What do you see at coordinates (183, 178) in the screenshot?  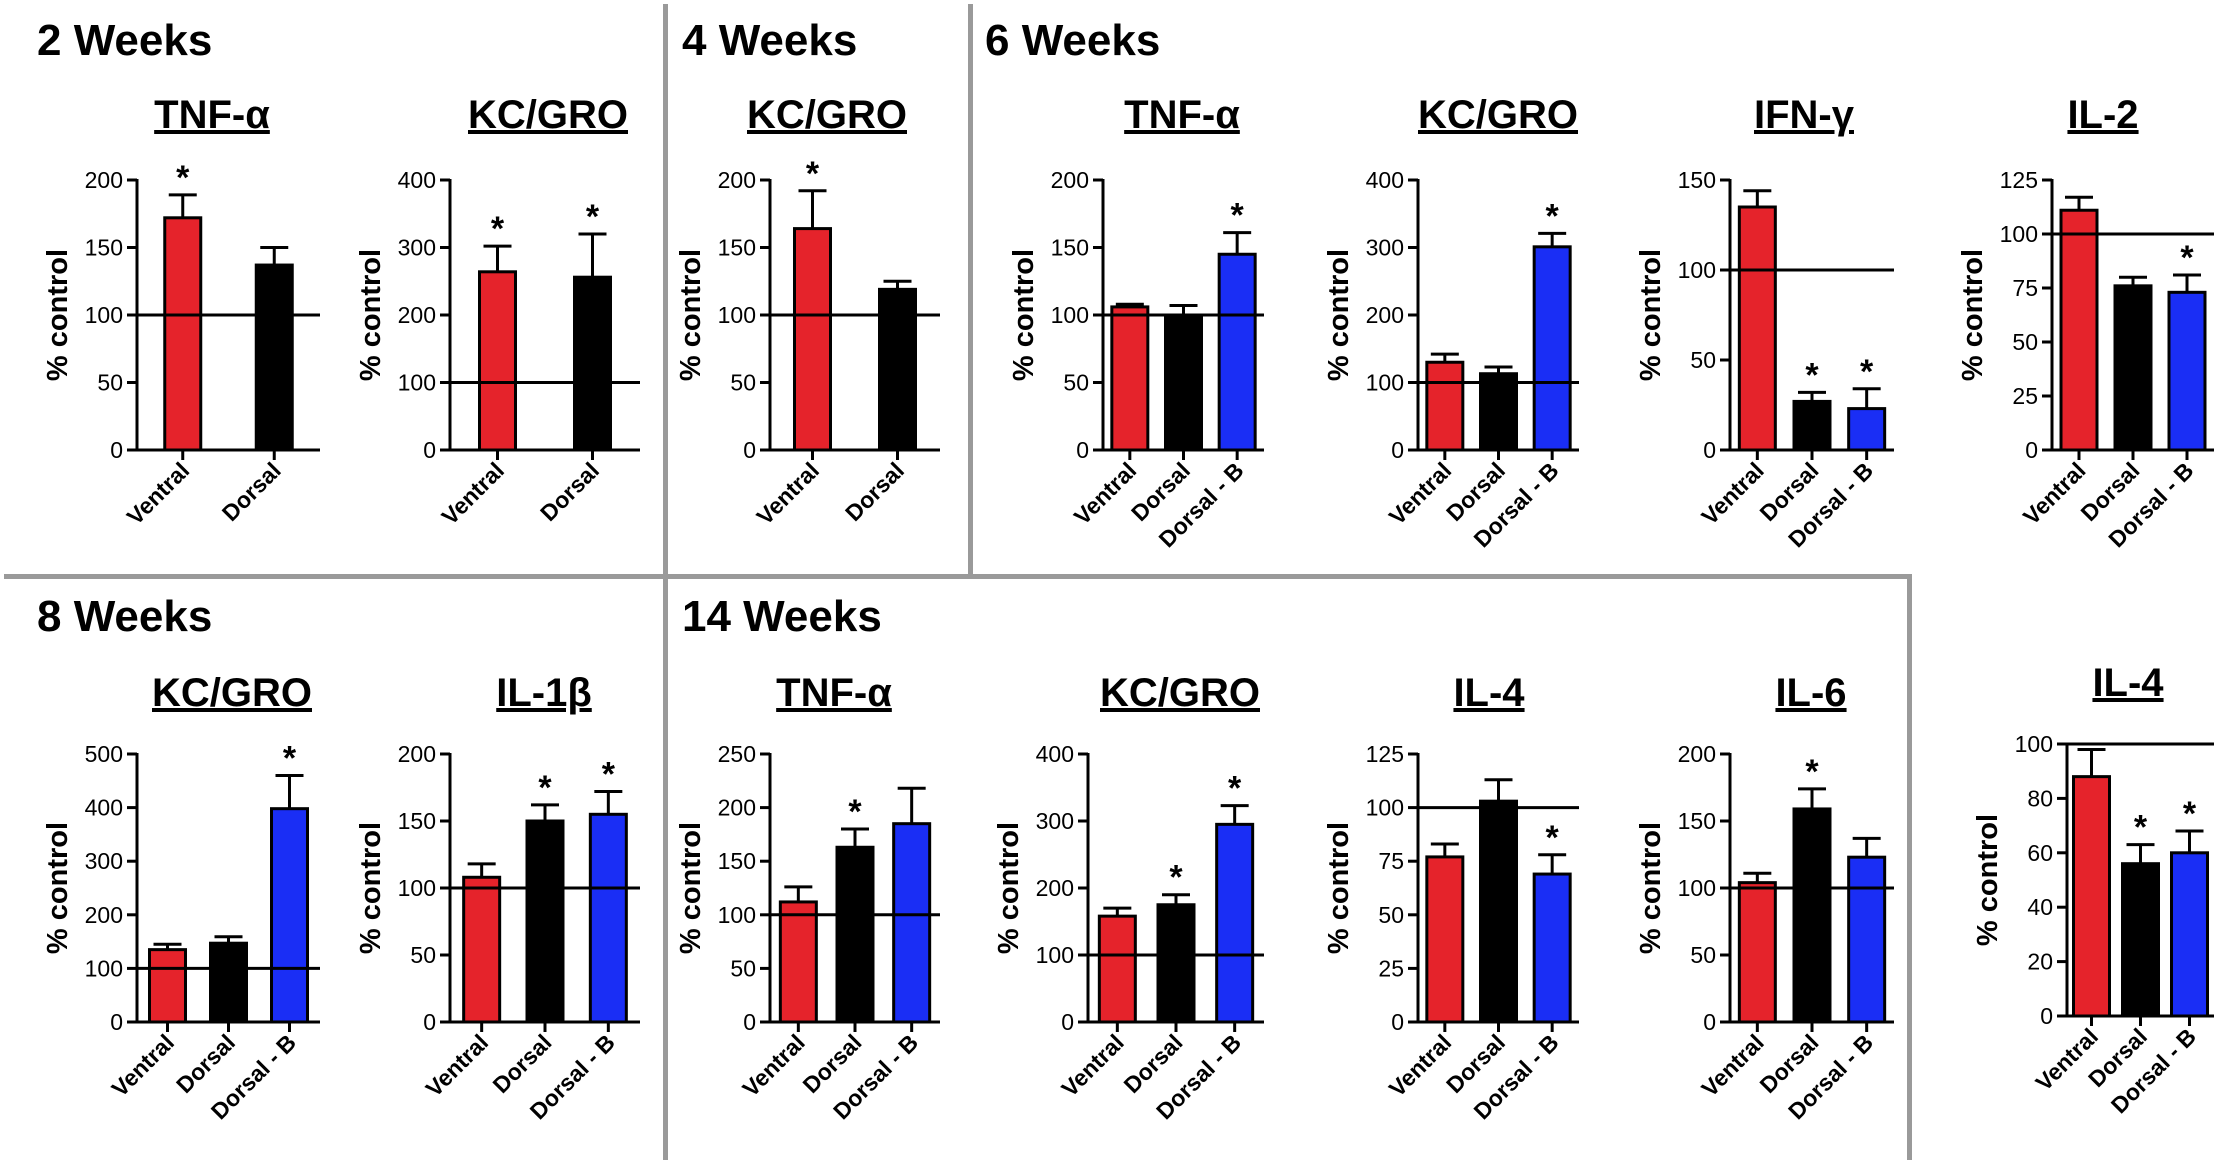 I see `significance-star-ventral: *` at bounding box center [183, 178].